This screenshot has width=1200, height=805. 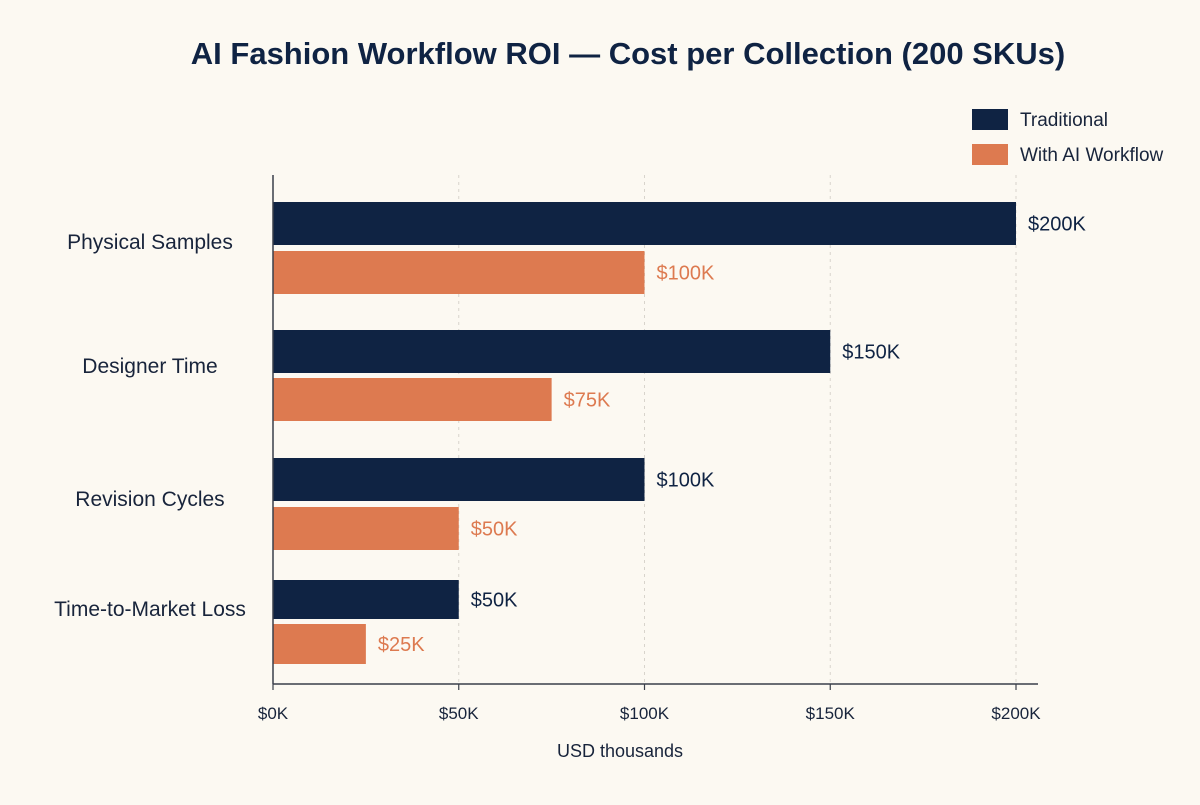 I want to click on legend-label-ai-workflow: With AI Workflow, so click(x=1092, y=155).